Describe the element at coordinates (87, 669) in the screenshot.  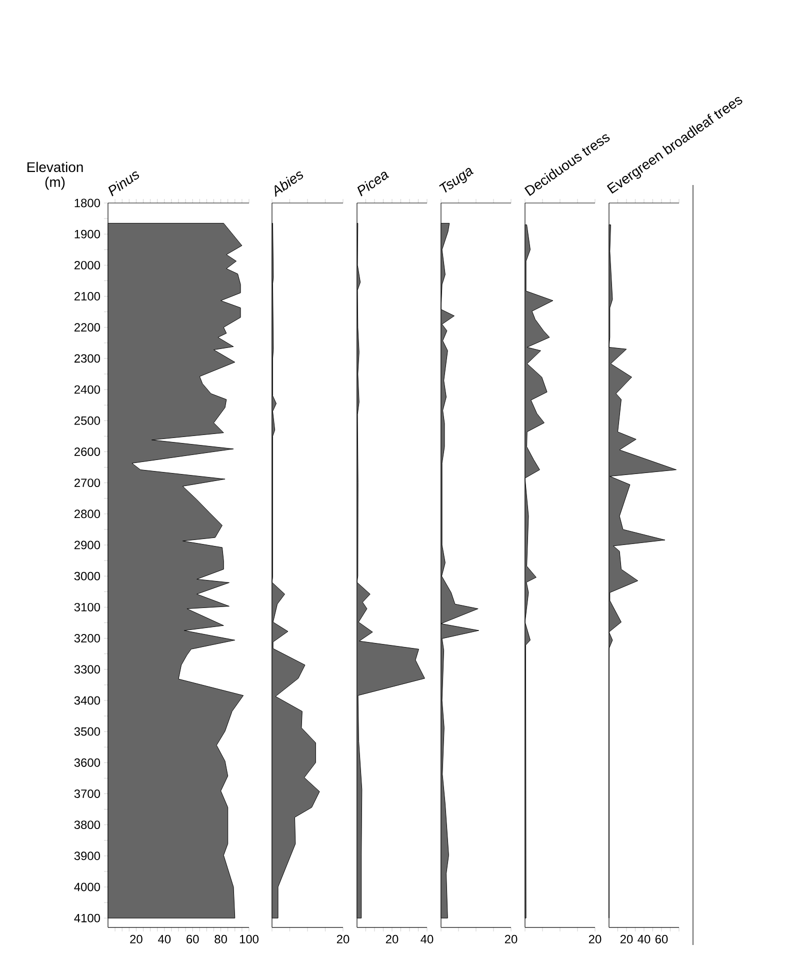
I see `y-tick-label: 3300` at that location.